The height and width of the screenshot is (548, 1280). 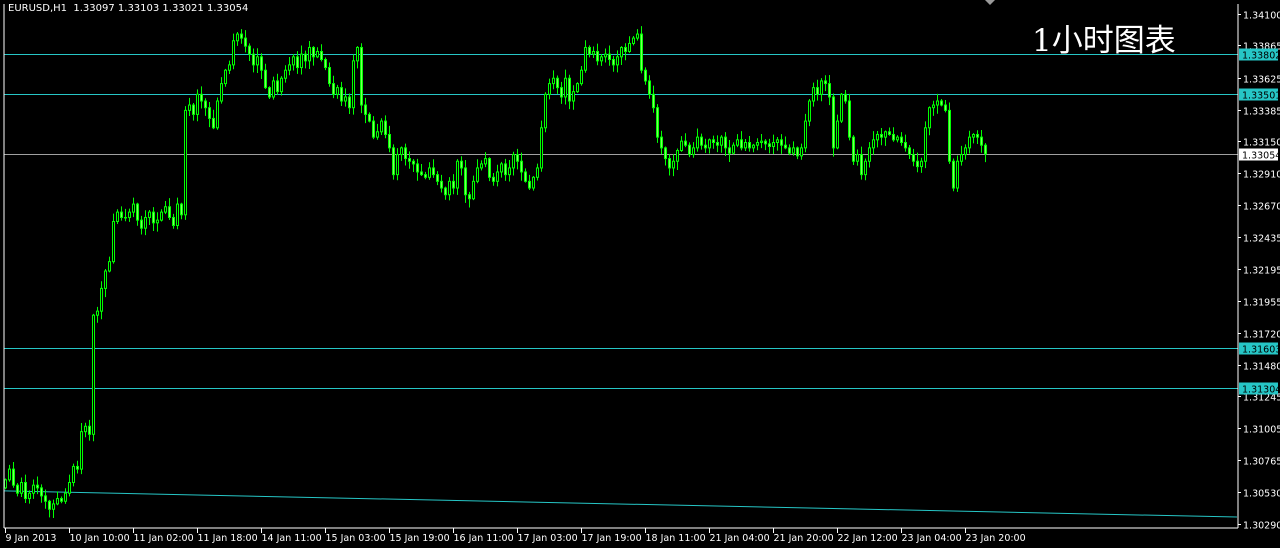 I want to click on time-tick-label: 14 Jan 11:00, so click(x=292, y=538).